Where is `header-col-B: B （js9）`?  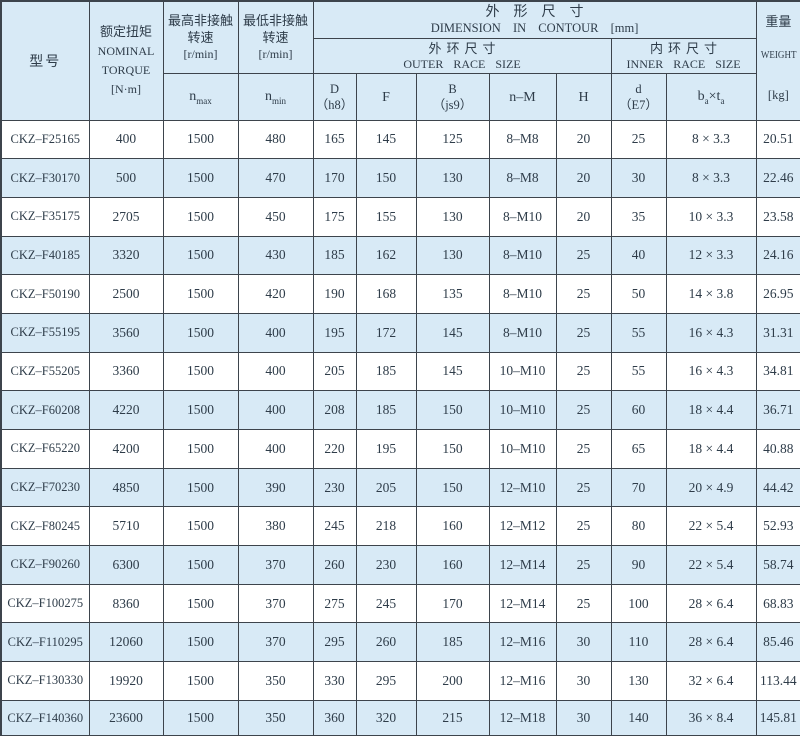
header-col-B: B （js9） is located at coordinates (452, 96).